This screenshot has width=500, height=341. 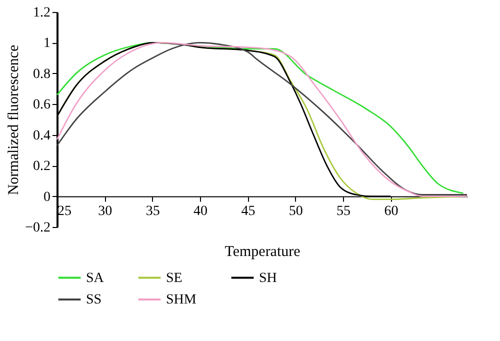 What do you see at coordinates (391, 211) in the screenshot?
I see `x-tick-label: 60` at bounding box center [391, 211].